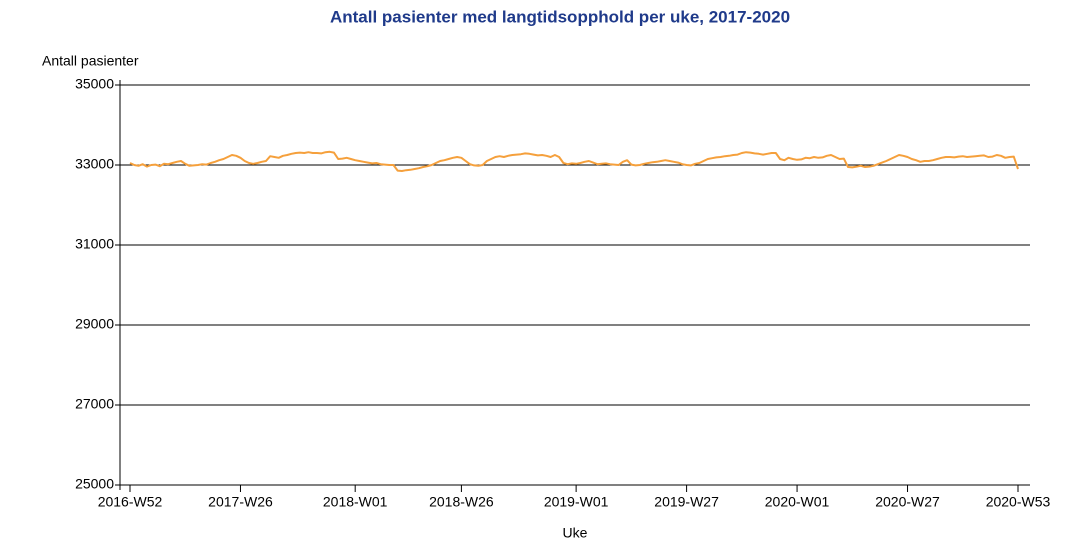 Image resolution: width=1085 pixels, height=546 pixels. I want to click on y-tick-label: 31000, so click(94, 244).